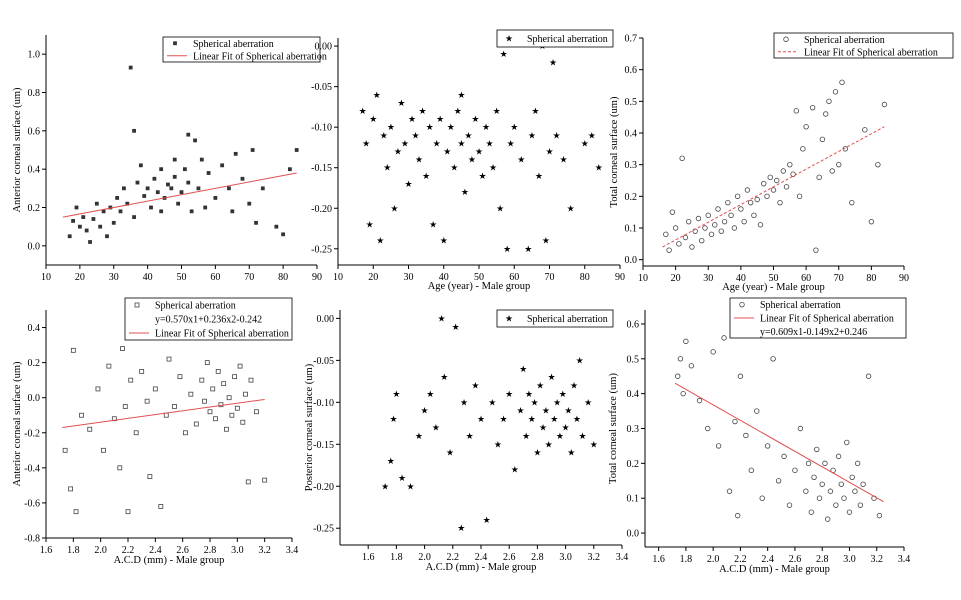 This screenshot has width=961, height=600. I want to click on y-tick-label: -0.20, so click(323, 487).